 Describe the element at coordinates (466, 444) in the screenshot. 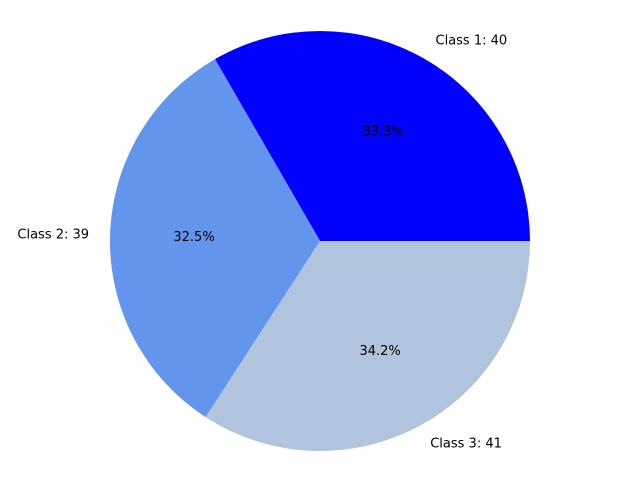

I see `slice-label-3: Class 3: 41` at that location.